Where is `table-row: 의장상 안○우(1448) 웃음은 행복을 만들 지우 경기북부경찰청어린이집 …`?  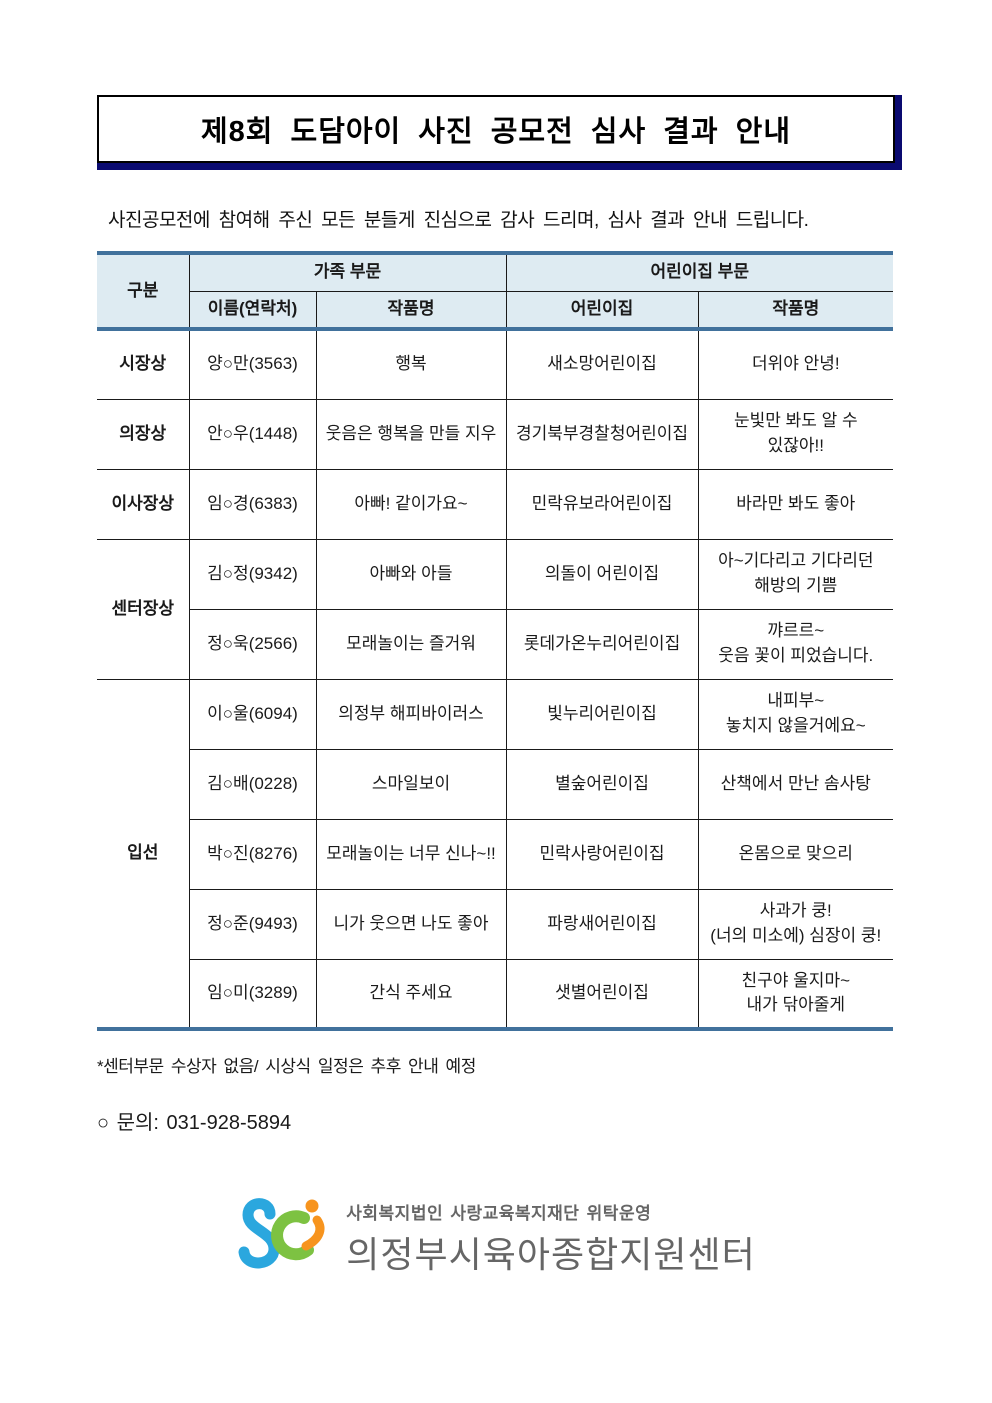
table-row: 의장상 안○우(1448) 웃음은 행복을 만들 지우 경기북부경찰청어린이집 … is located at coordinates (495, 434).